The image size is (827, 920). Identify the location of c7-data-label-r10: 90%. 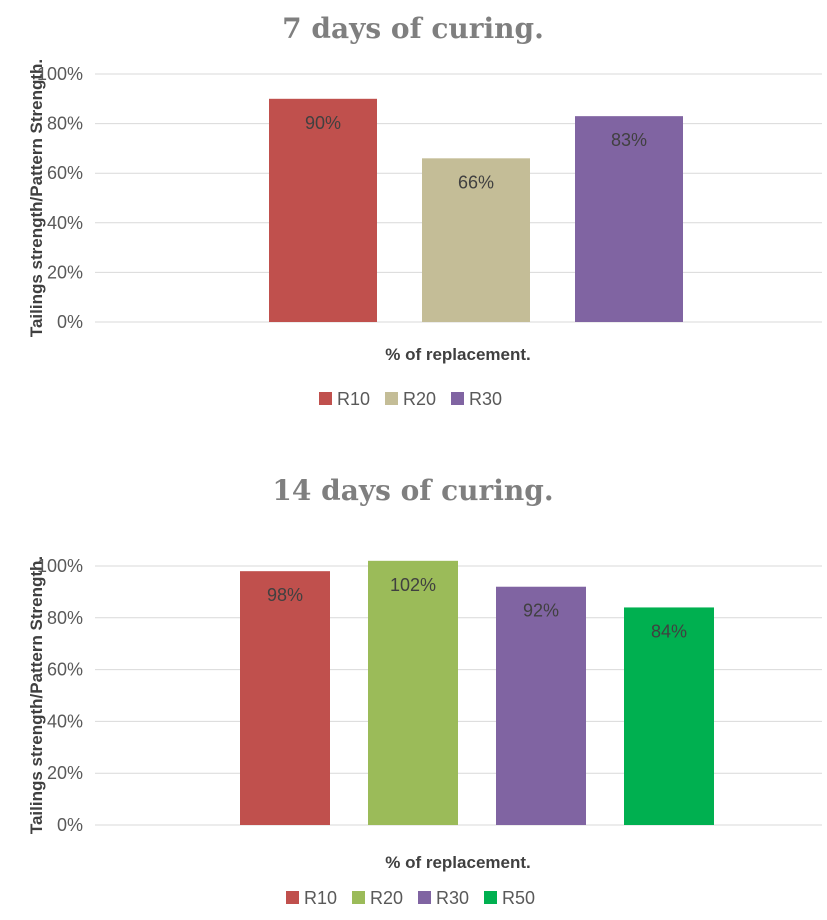
(323, 123).